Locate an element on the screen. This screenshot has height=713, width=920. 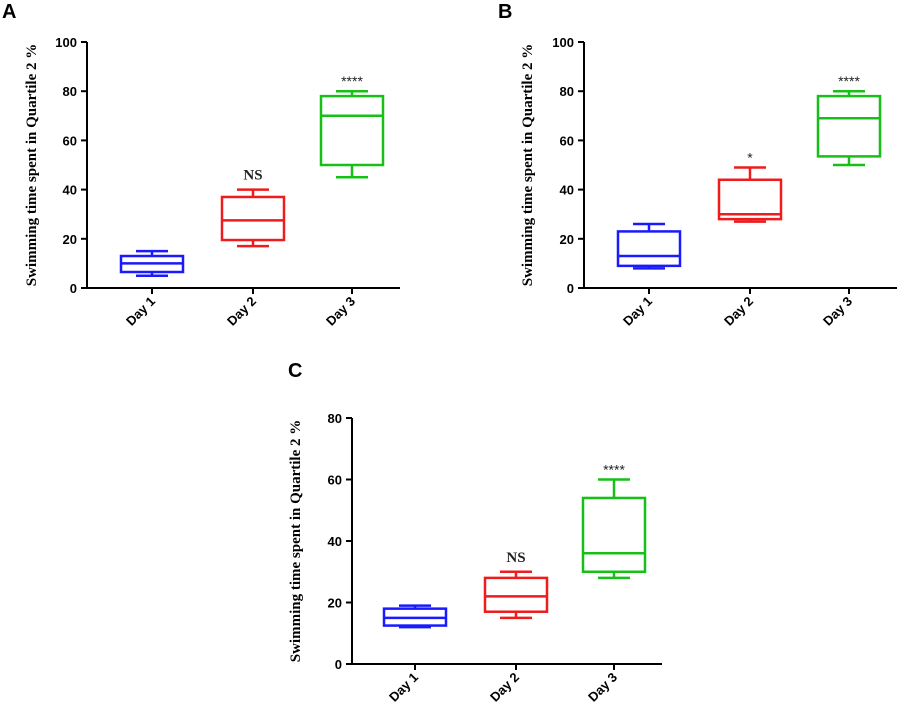
significance-label: * is located at coordinates (750, 157).